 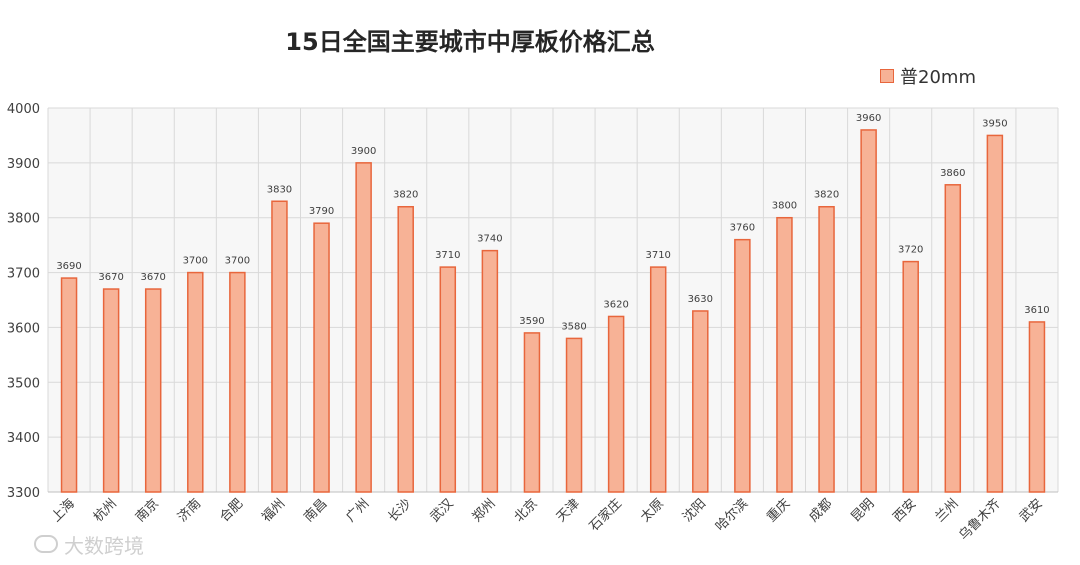 What do you see at coordinates (68, 266) in the screenshot?
I see `data-label: 3690` at bounding box center [68, 266].